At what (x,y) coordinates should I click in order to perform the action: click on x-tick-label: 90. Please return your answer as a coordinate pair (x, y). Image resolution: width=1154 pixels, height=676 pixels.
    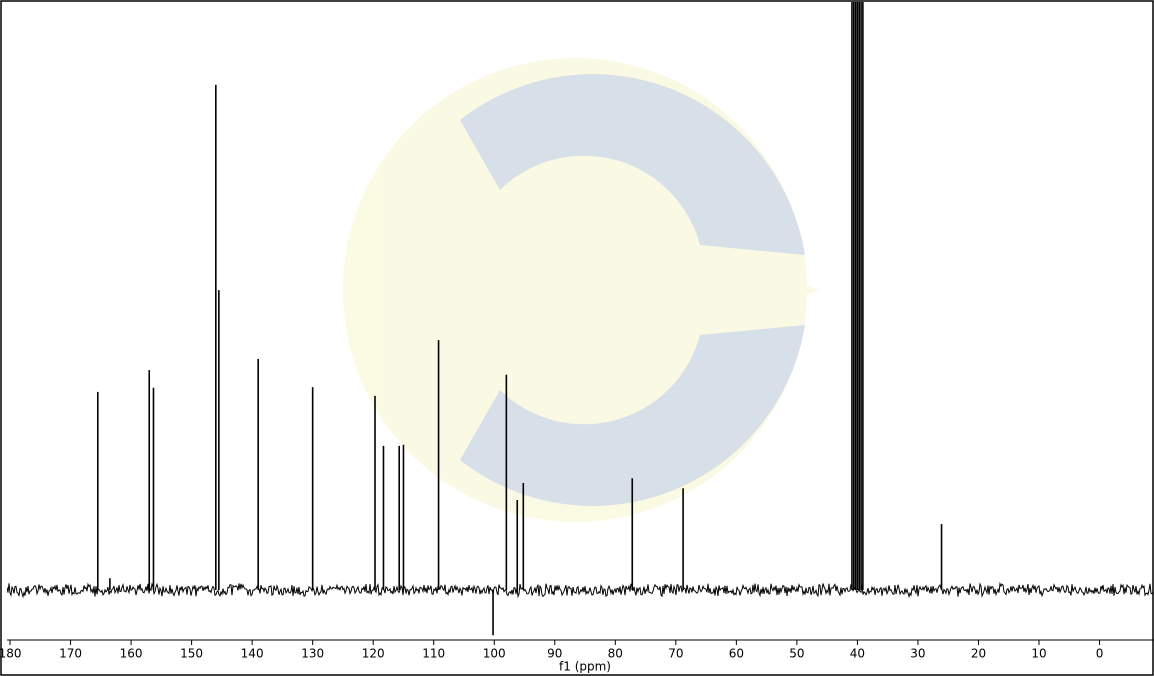
    Looking at the image, I should click on (554, 654).